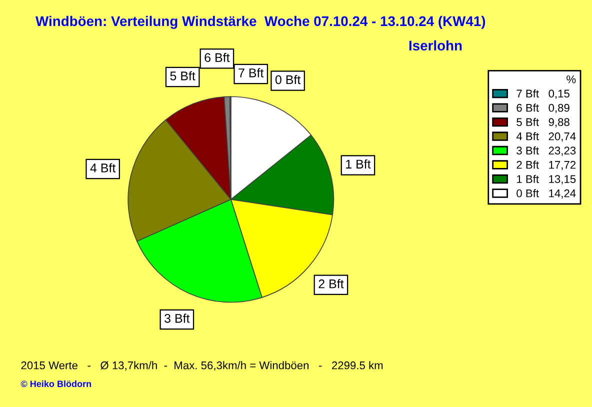 The image size is (592, 407). I want to click on category-label: 2 Bft 17,72, so click(546, 165).